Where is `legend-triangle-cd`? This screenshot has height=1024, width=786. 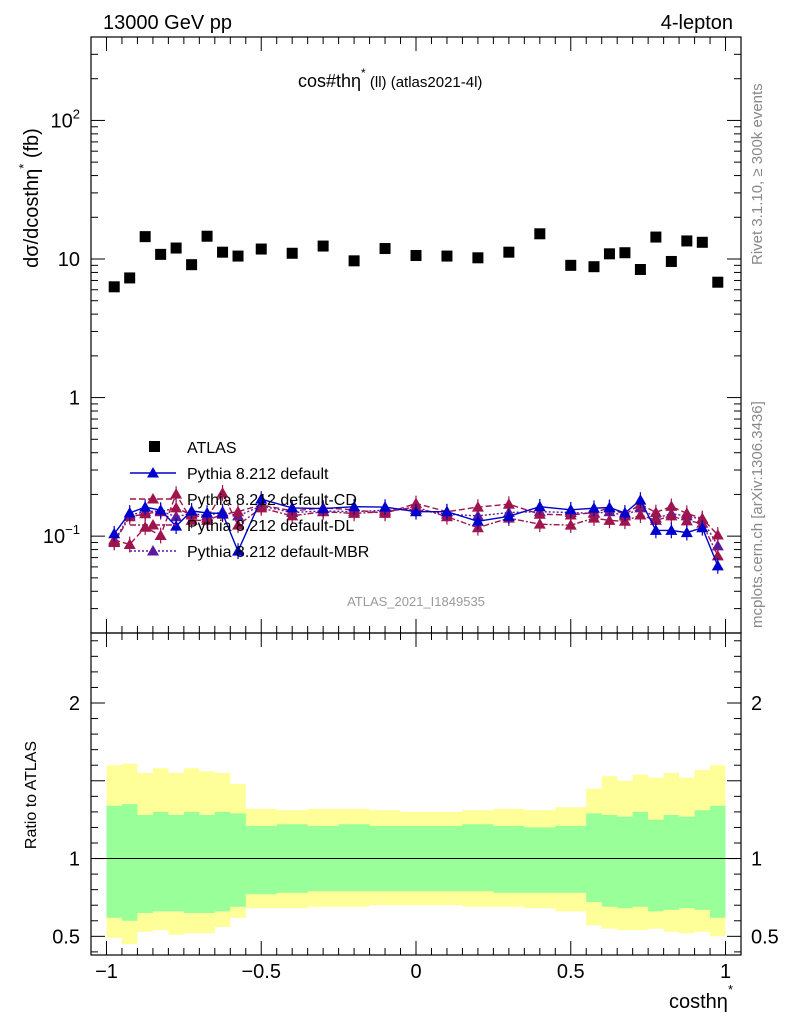 legend-triangle-cd is located at coordinates (153, 498).